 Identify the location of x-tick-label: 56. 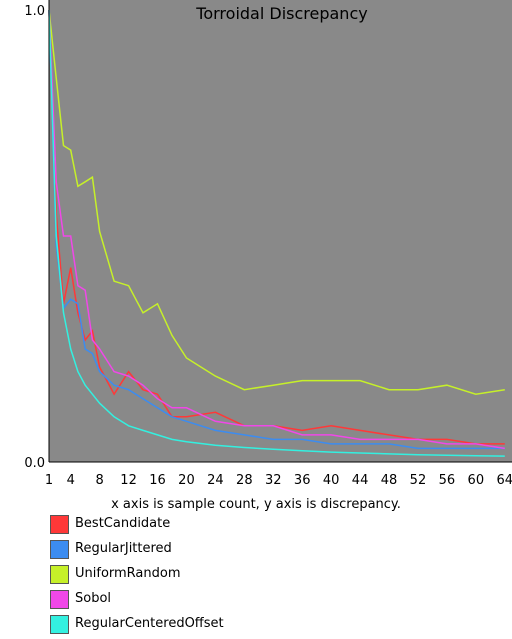
(447, 480).